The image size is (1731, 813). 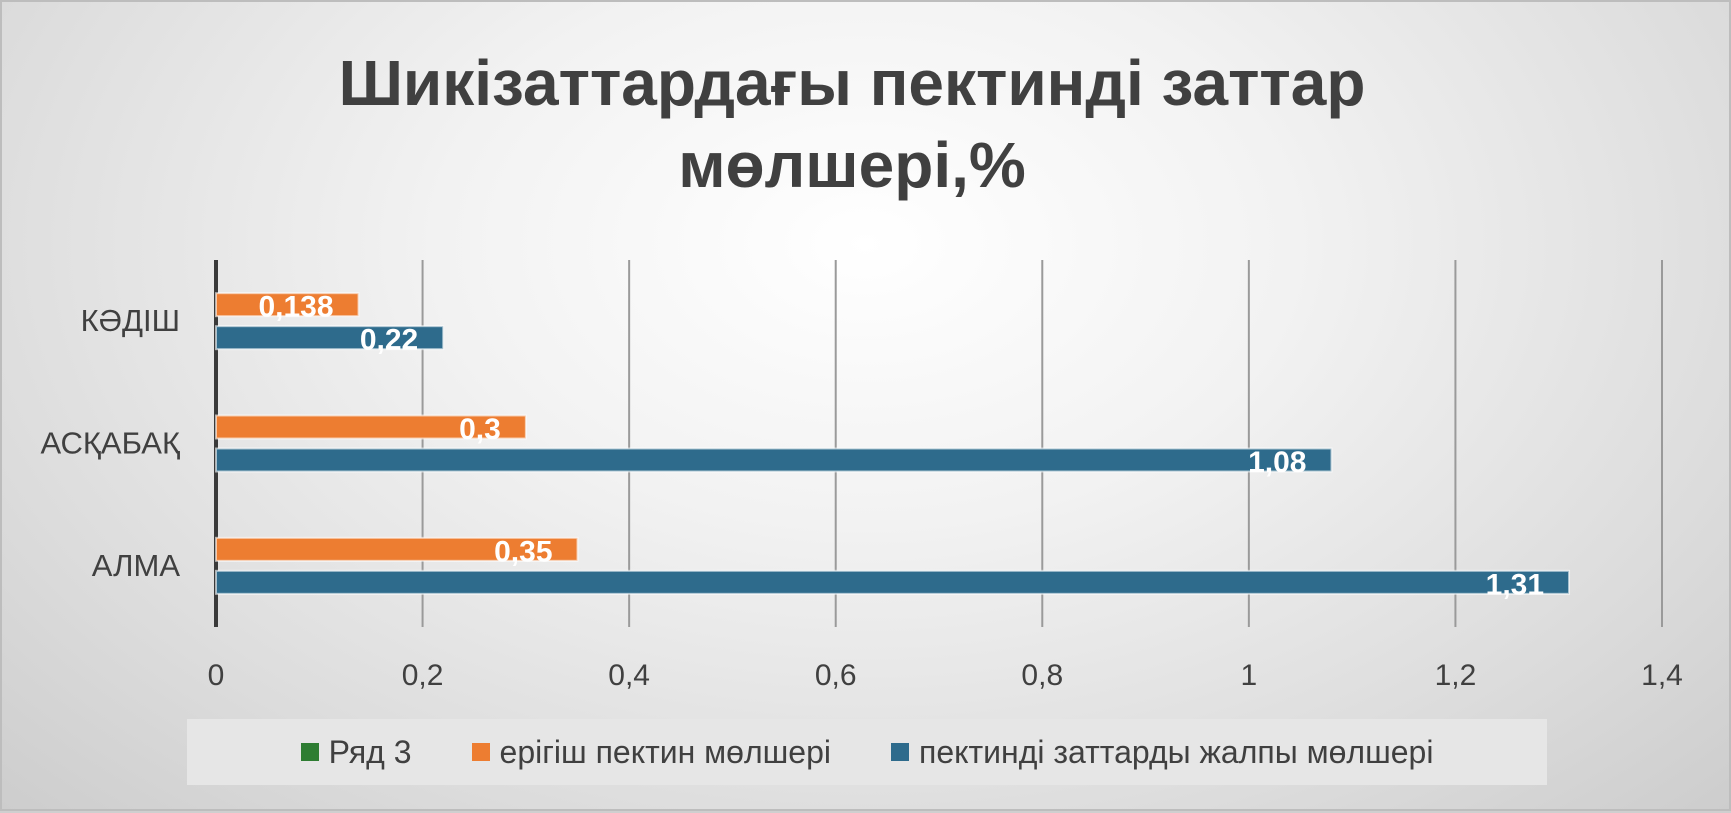 I want to click on data-label: 0,22, so click(x=389, y=340).